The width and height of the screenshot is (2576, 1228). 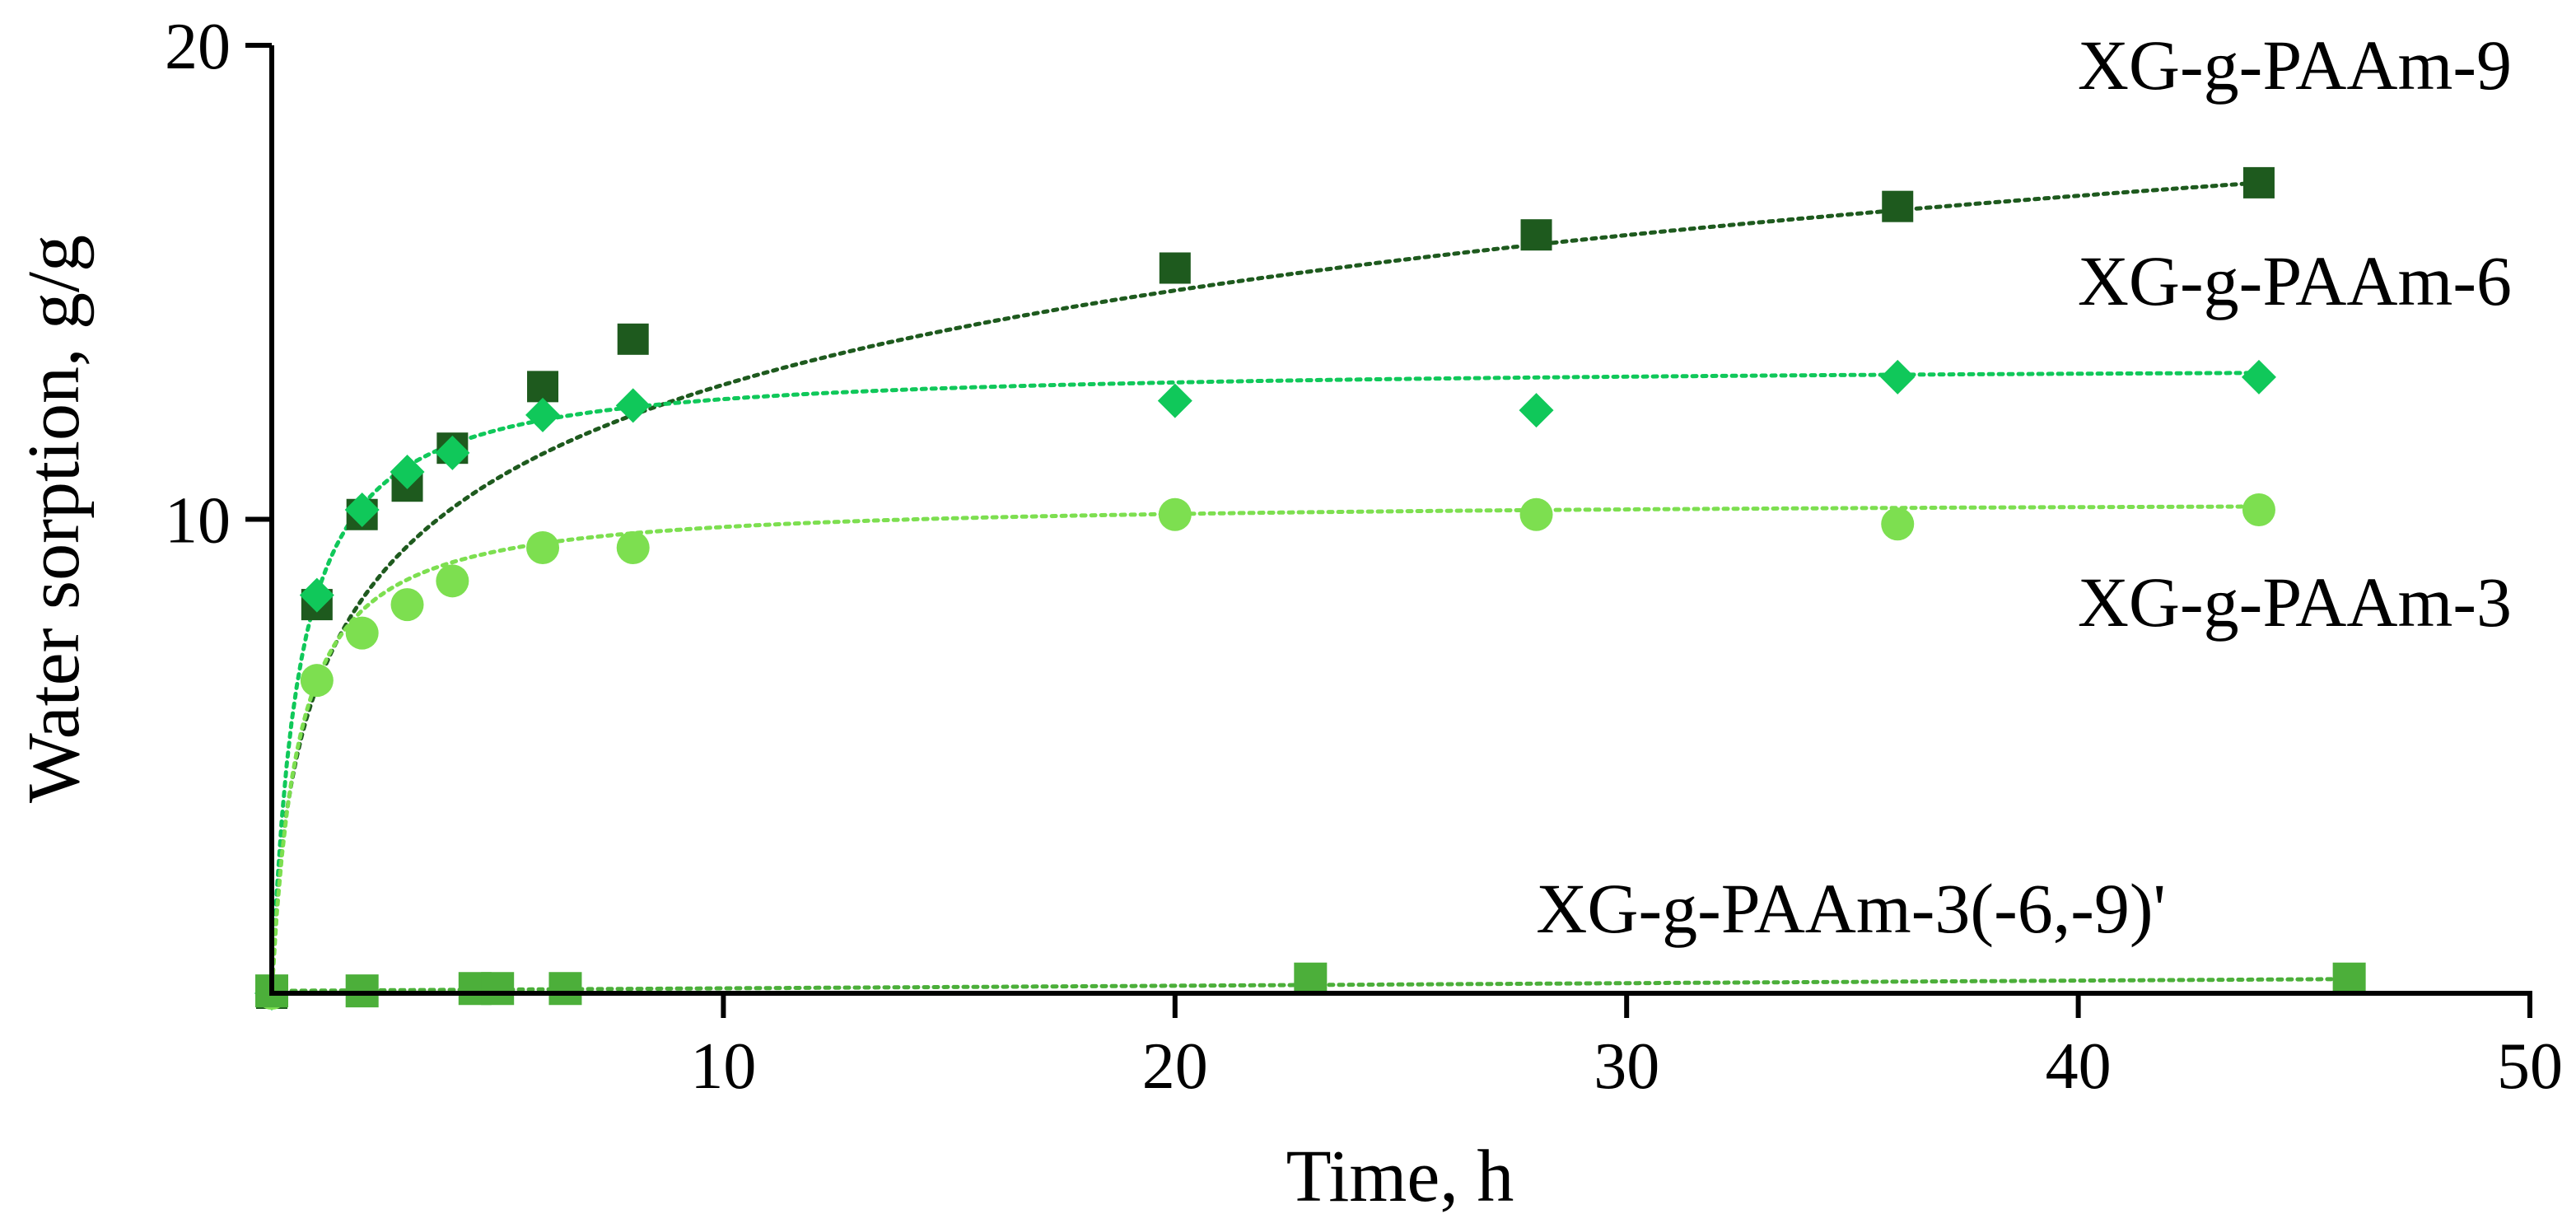 I want to click on y-tick-label: 10, so click(x=198, y=521).